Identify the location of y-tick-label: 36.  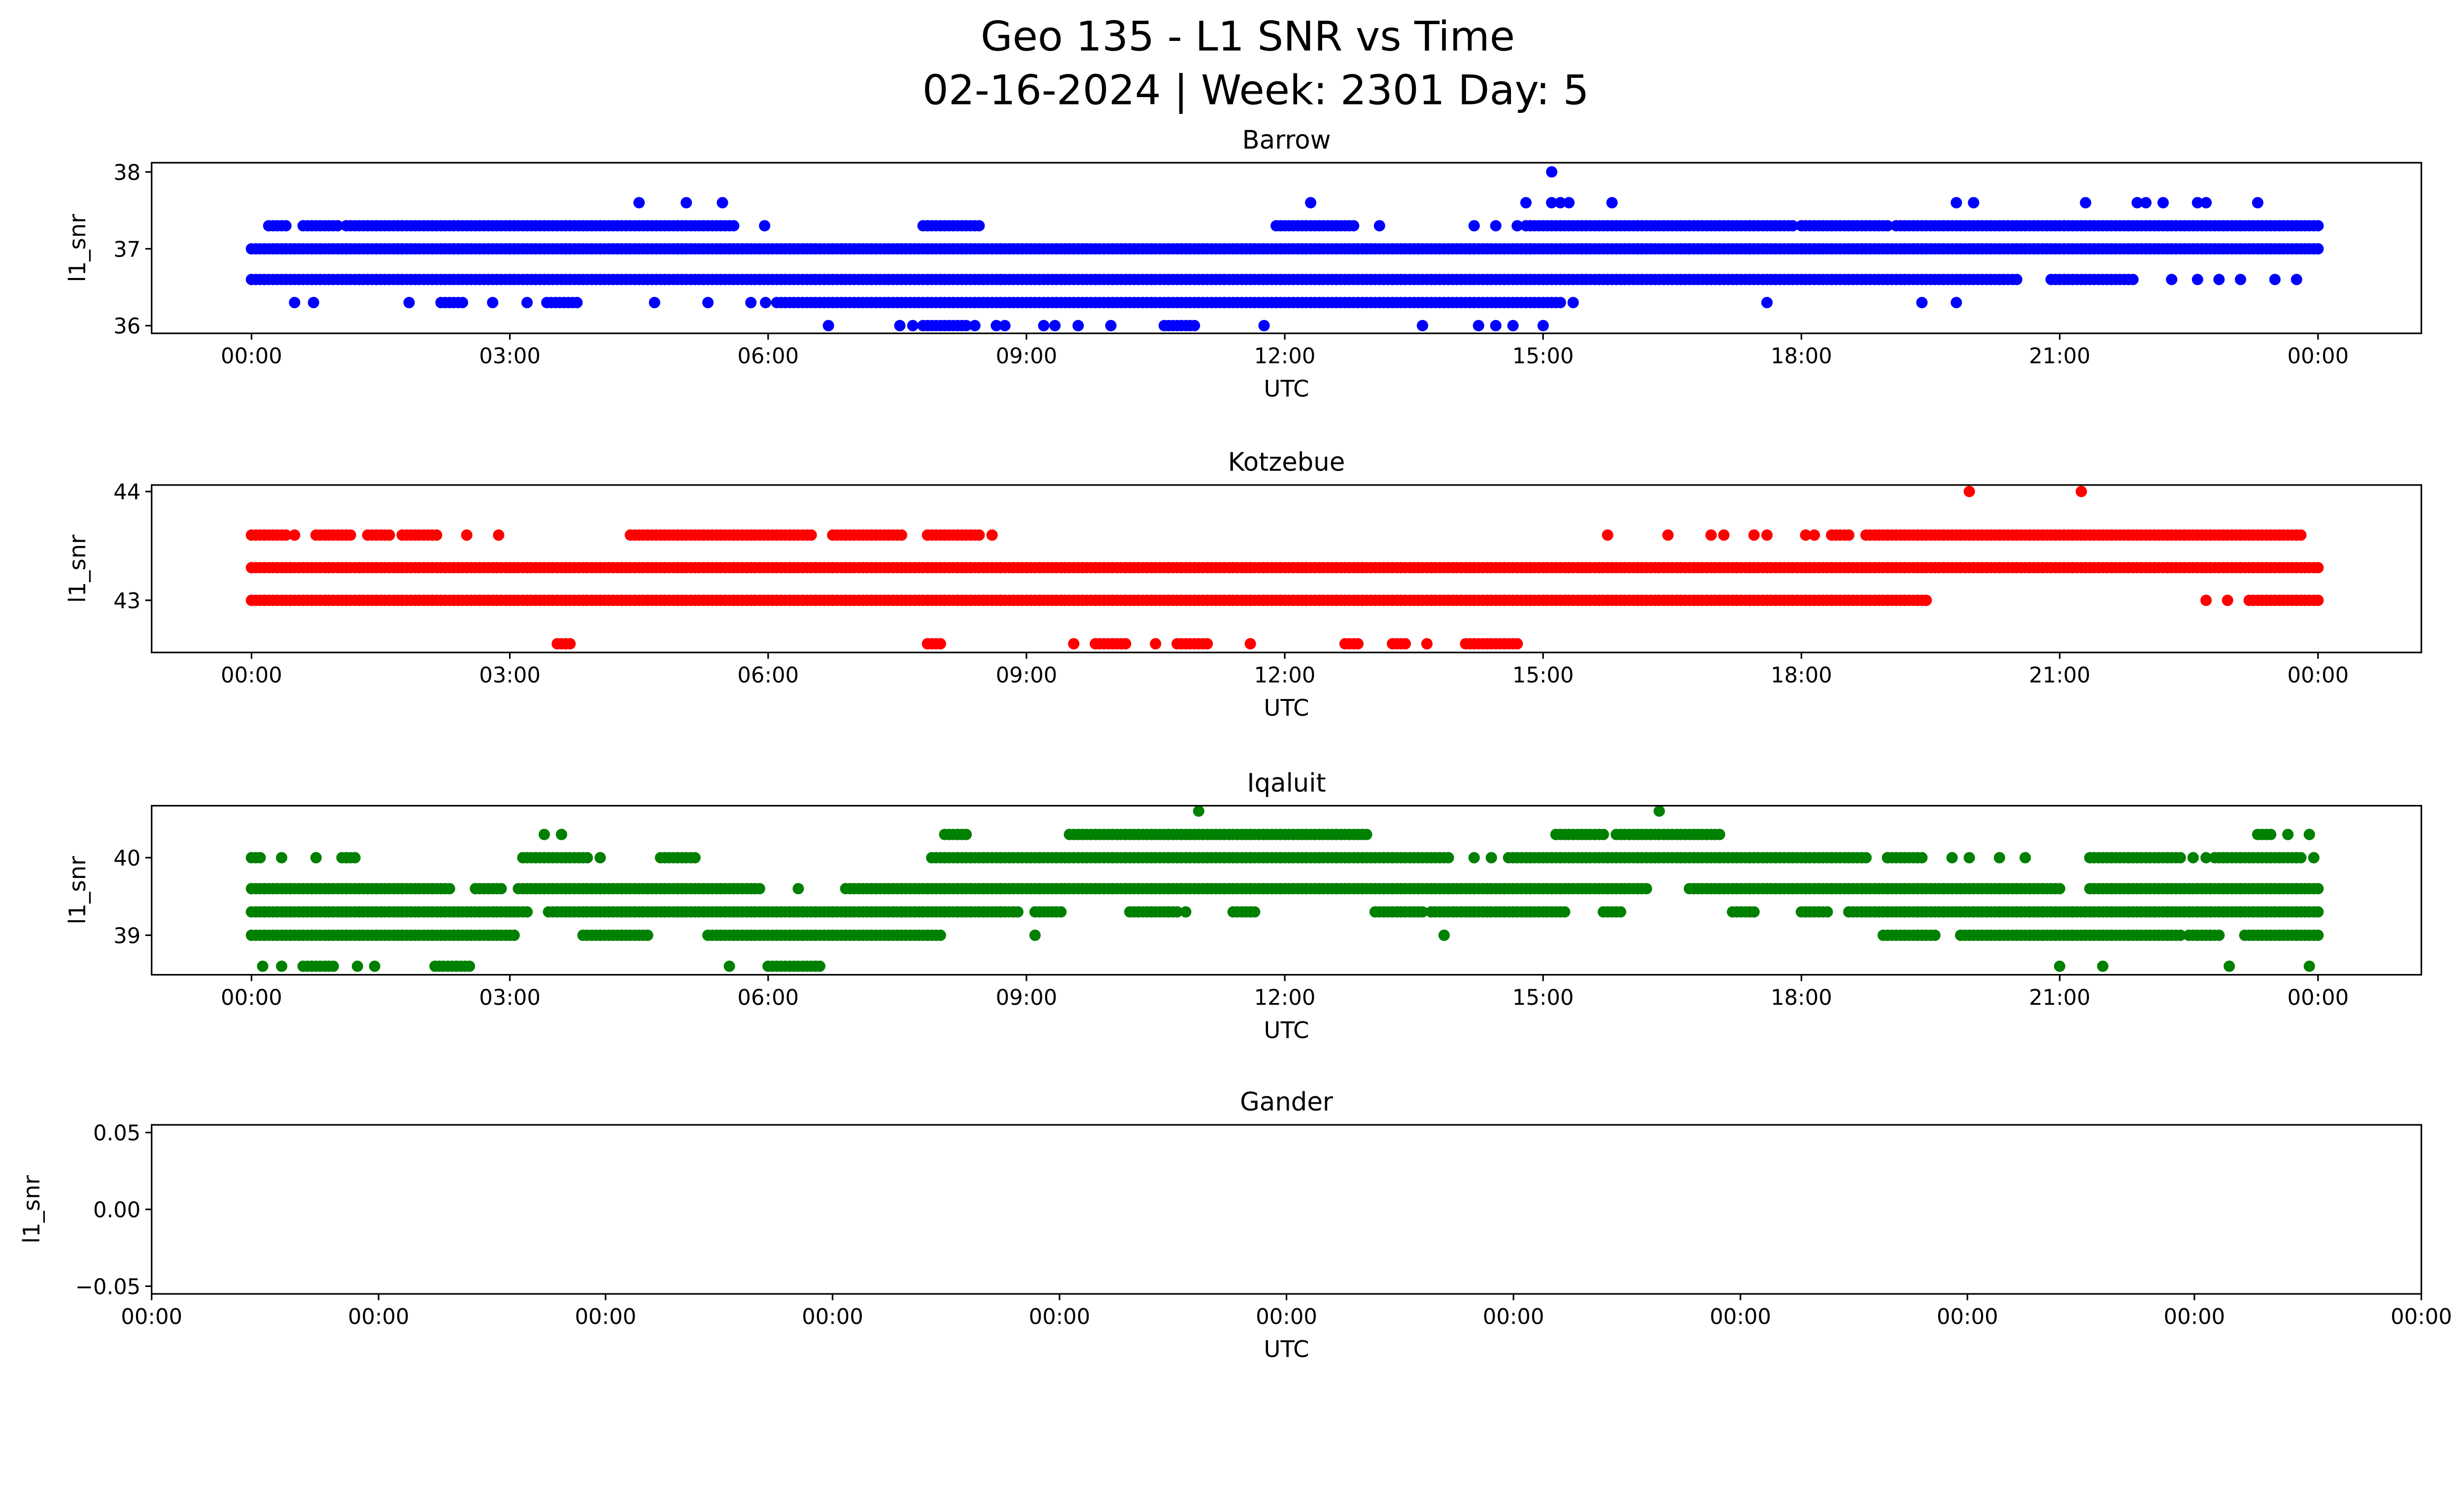
(126, 326).